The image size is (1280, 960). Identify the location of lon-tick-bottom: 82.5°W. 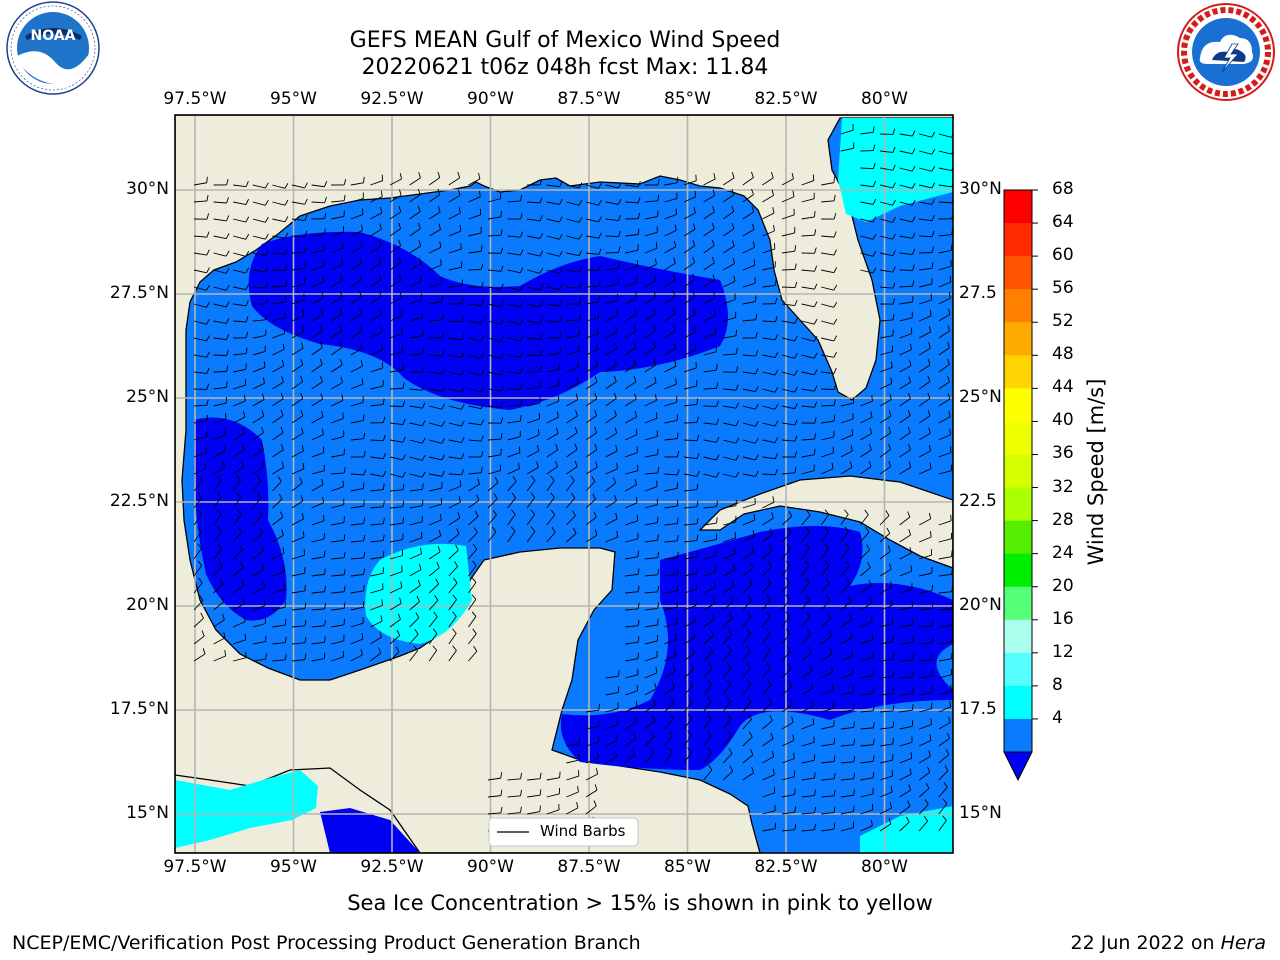
(786, 867).